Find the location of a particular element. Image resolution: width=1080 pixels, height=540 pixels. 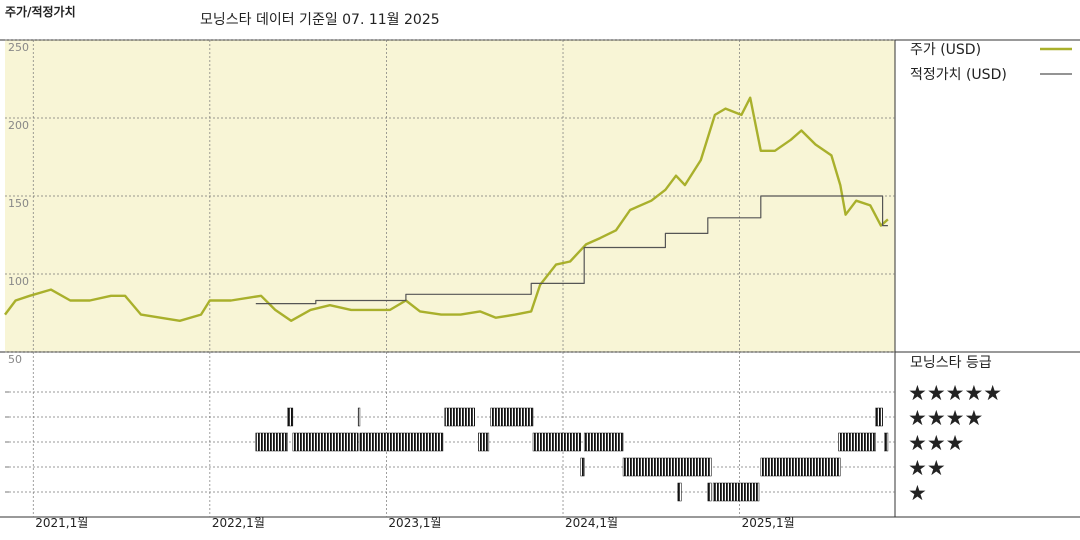

x-tick-label: 2021,1월 is located at coordinates (61, 523).